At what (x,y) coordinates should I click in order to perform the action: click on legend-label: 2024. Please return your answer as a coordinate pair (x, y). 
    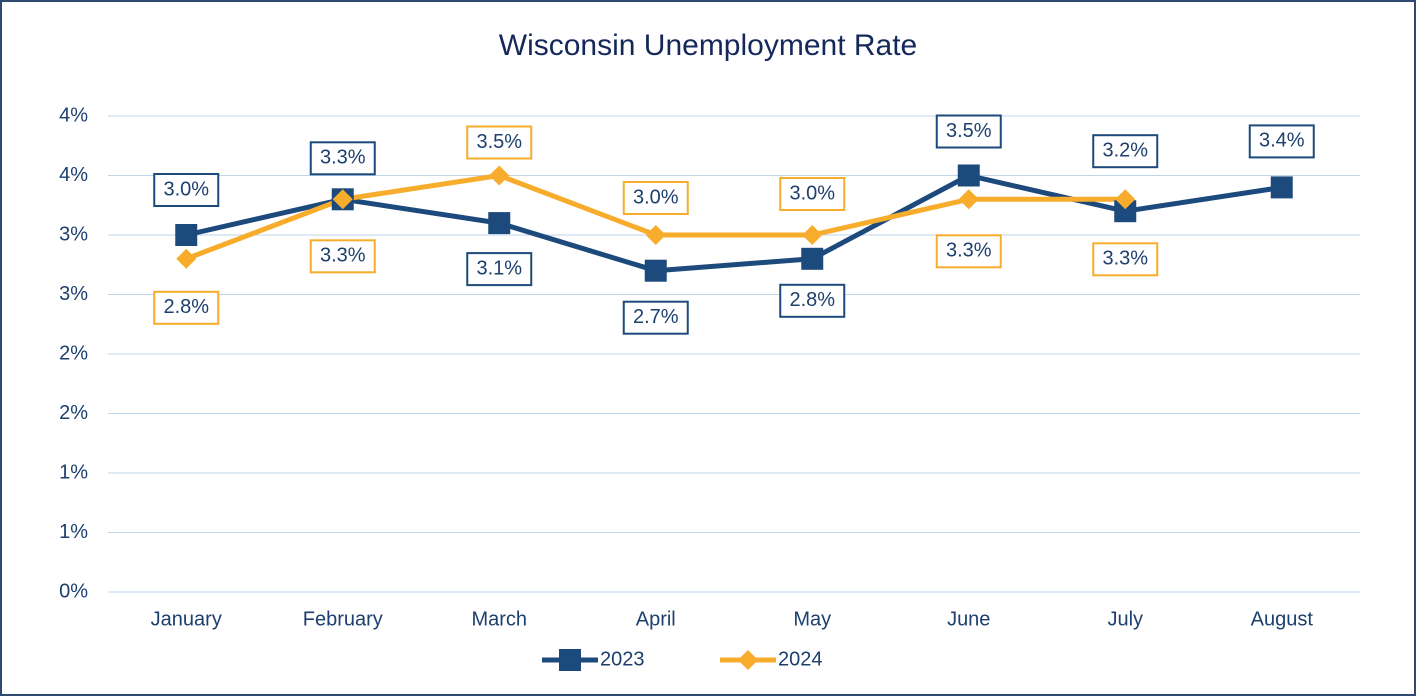
    Looking at the image, I should click on (800, 659).